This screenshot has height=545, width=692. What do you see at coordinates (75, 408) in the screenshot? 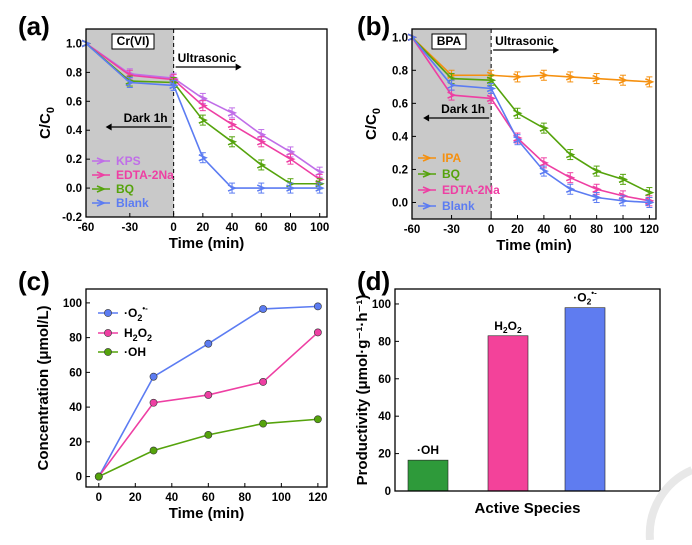
I see `y-tick-label: 40` at bounding box center [75, 408].